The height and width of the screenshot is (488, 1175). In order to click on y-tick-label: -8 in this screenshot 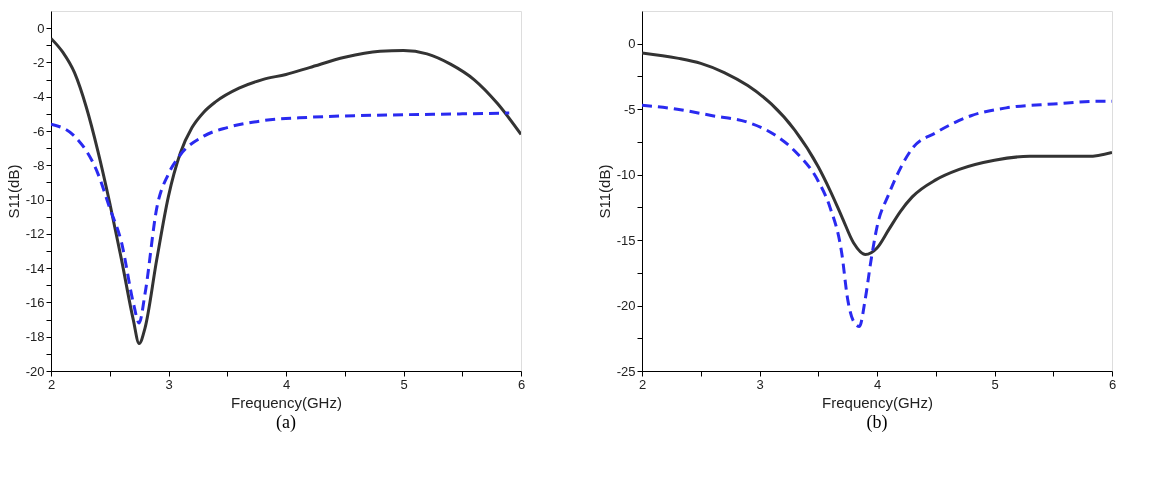, I will do `click(38, 165)`.